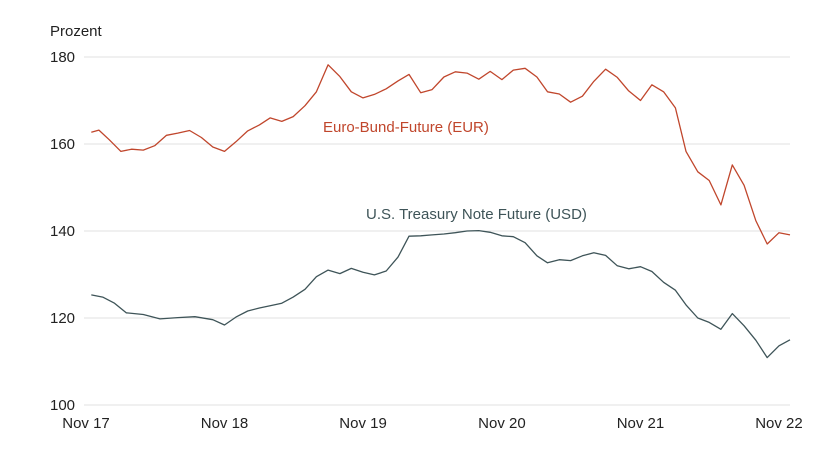 The width and height of the screenshot is (840, 453). I want to click on y-tick-label: 140, so click(62, 231).